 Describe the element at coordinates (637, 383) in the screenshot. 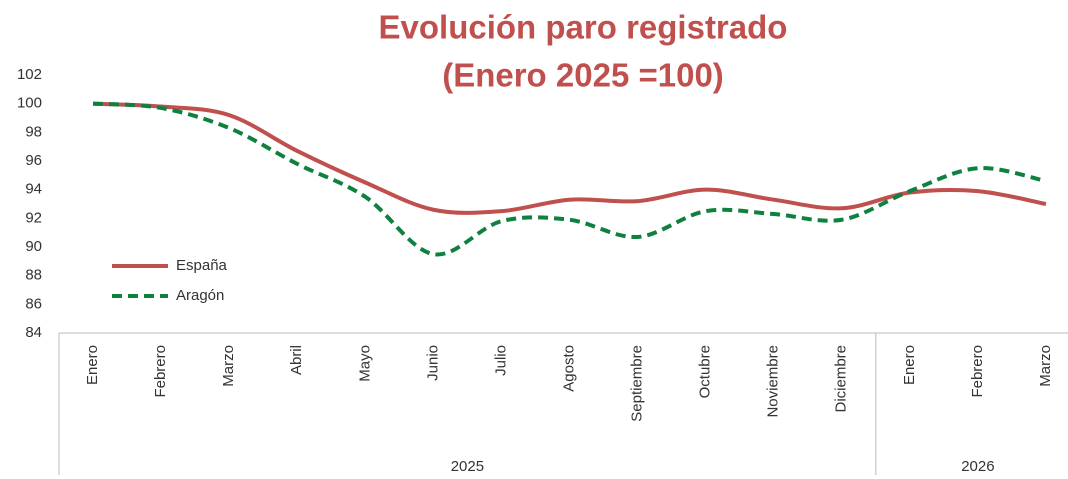

I see `x-tick-label: Septiembre` at that location.